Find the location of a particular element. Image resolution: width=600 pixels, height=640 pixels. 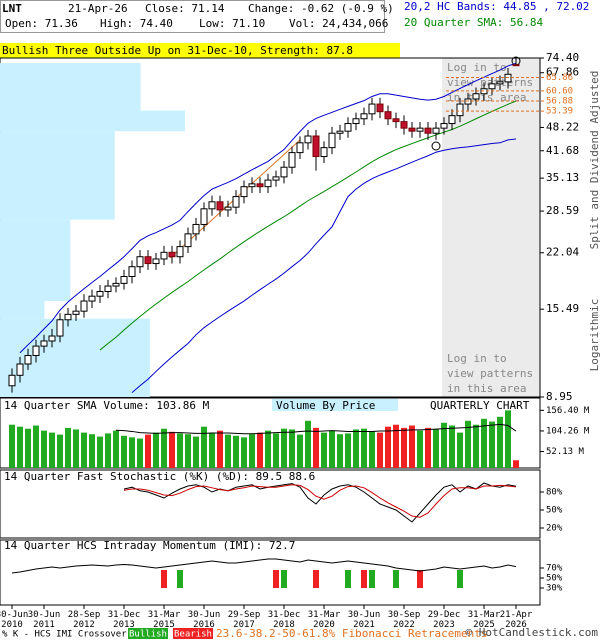

quote-box is located at coordinates (192, 16).